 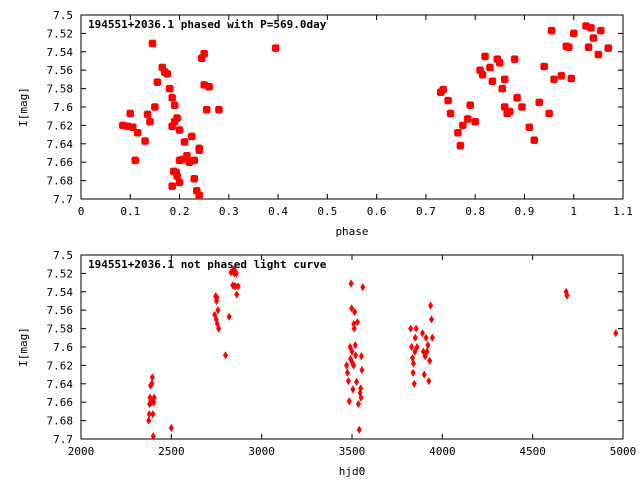 I want to click on unphased-x-axis-label: hjd0, so click(x=352, y=471).